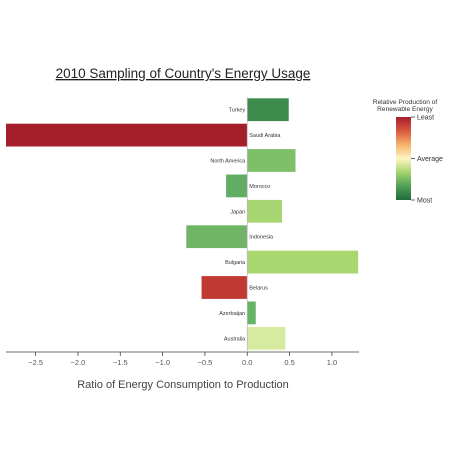 Image resolution: width=450 pixels, height=450 pixels. I want to click on category-label: Japan, so click(237, 212).